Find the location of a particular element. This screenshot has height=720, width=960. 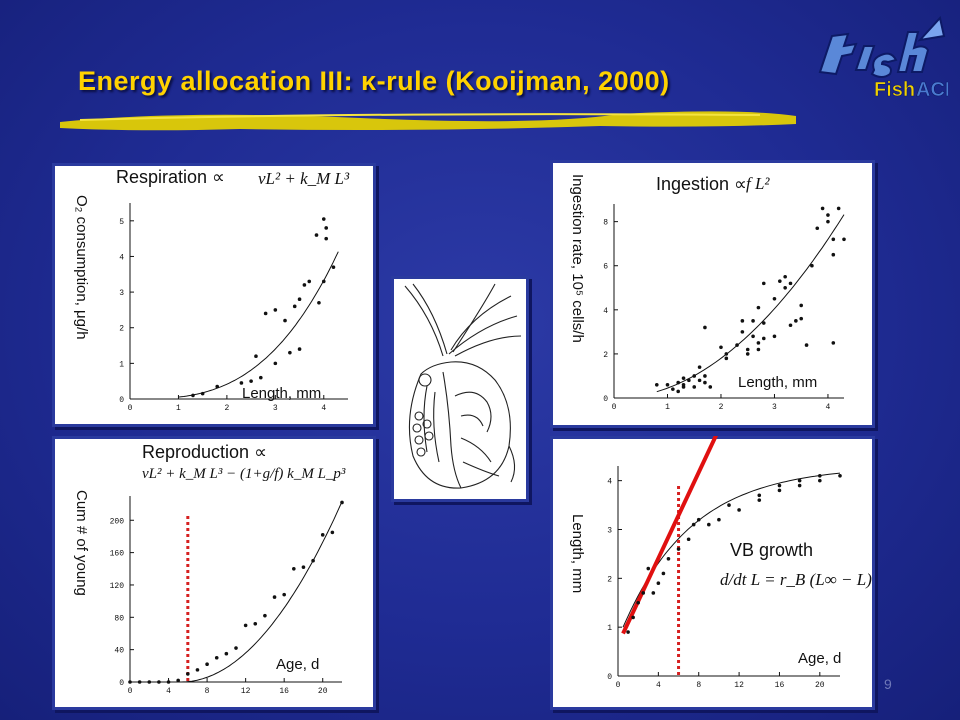

growth-ylabel: Length, mm is located at coordinates (577, 554).